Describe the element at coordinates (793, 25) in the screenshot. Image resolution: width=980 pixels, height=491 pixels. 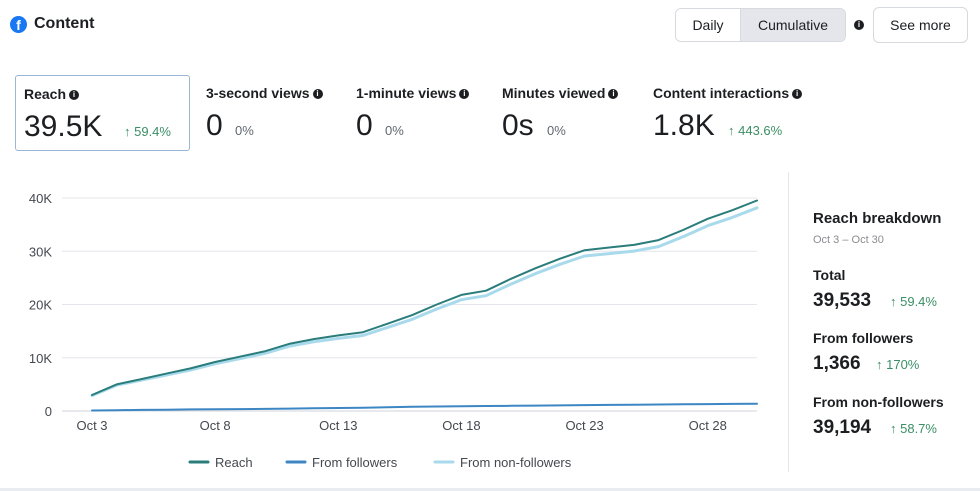
I see `cumulative-button: Cumulative` at that location.